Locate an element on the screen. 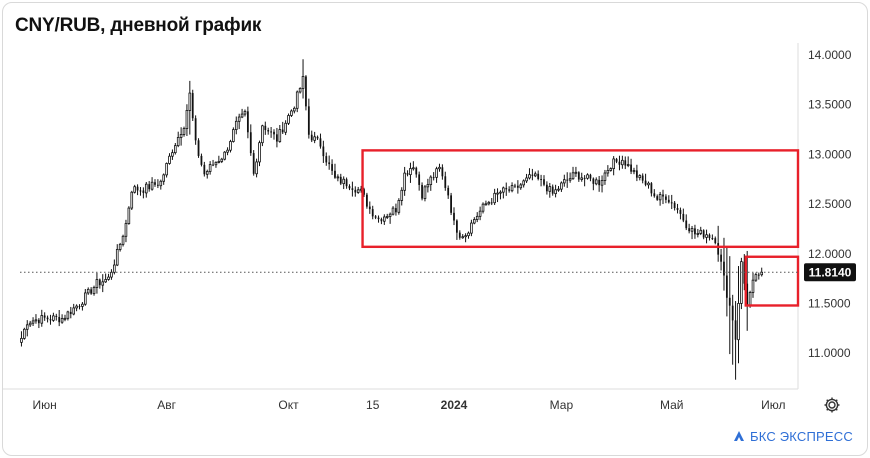 This screenshot has width=870, height=458. x-tick-label: 15 is located at coordinates (373, 405).